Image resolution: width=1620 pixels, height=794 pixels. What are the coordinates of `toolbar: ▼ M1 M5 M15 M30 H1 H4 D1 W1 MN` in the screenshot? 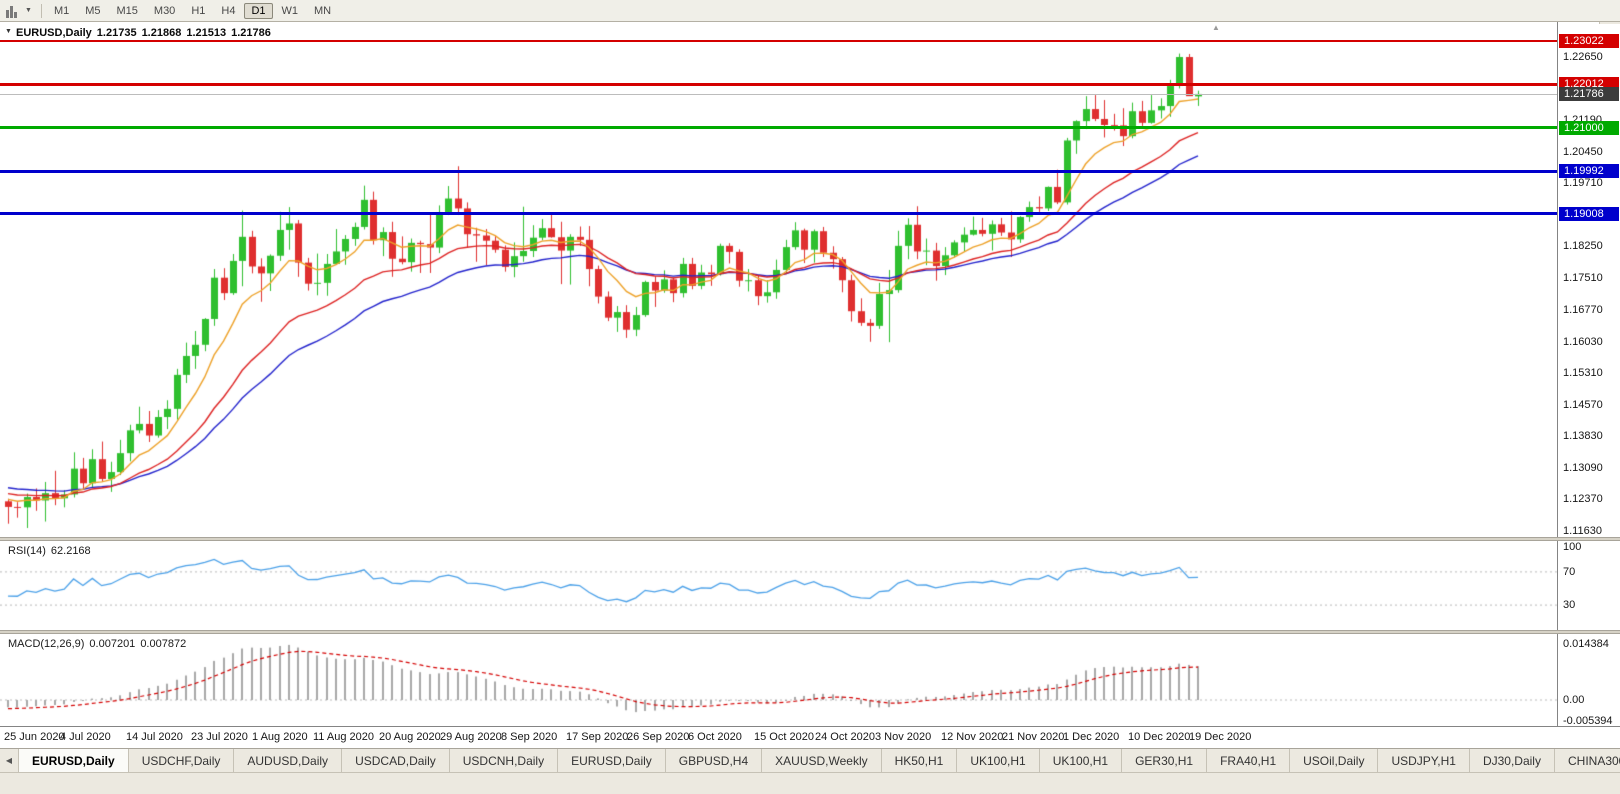 It's located at (810, 11).